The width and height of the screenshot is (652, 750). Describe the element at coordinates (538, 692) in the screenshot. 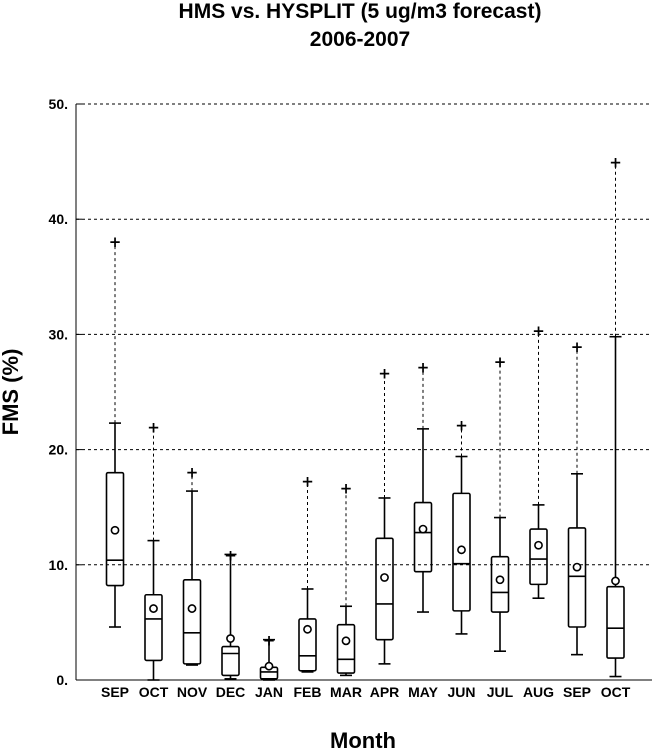

I see `x-tick-label: AUG` at that location.